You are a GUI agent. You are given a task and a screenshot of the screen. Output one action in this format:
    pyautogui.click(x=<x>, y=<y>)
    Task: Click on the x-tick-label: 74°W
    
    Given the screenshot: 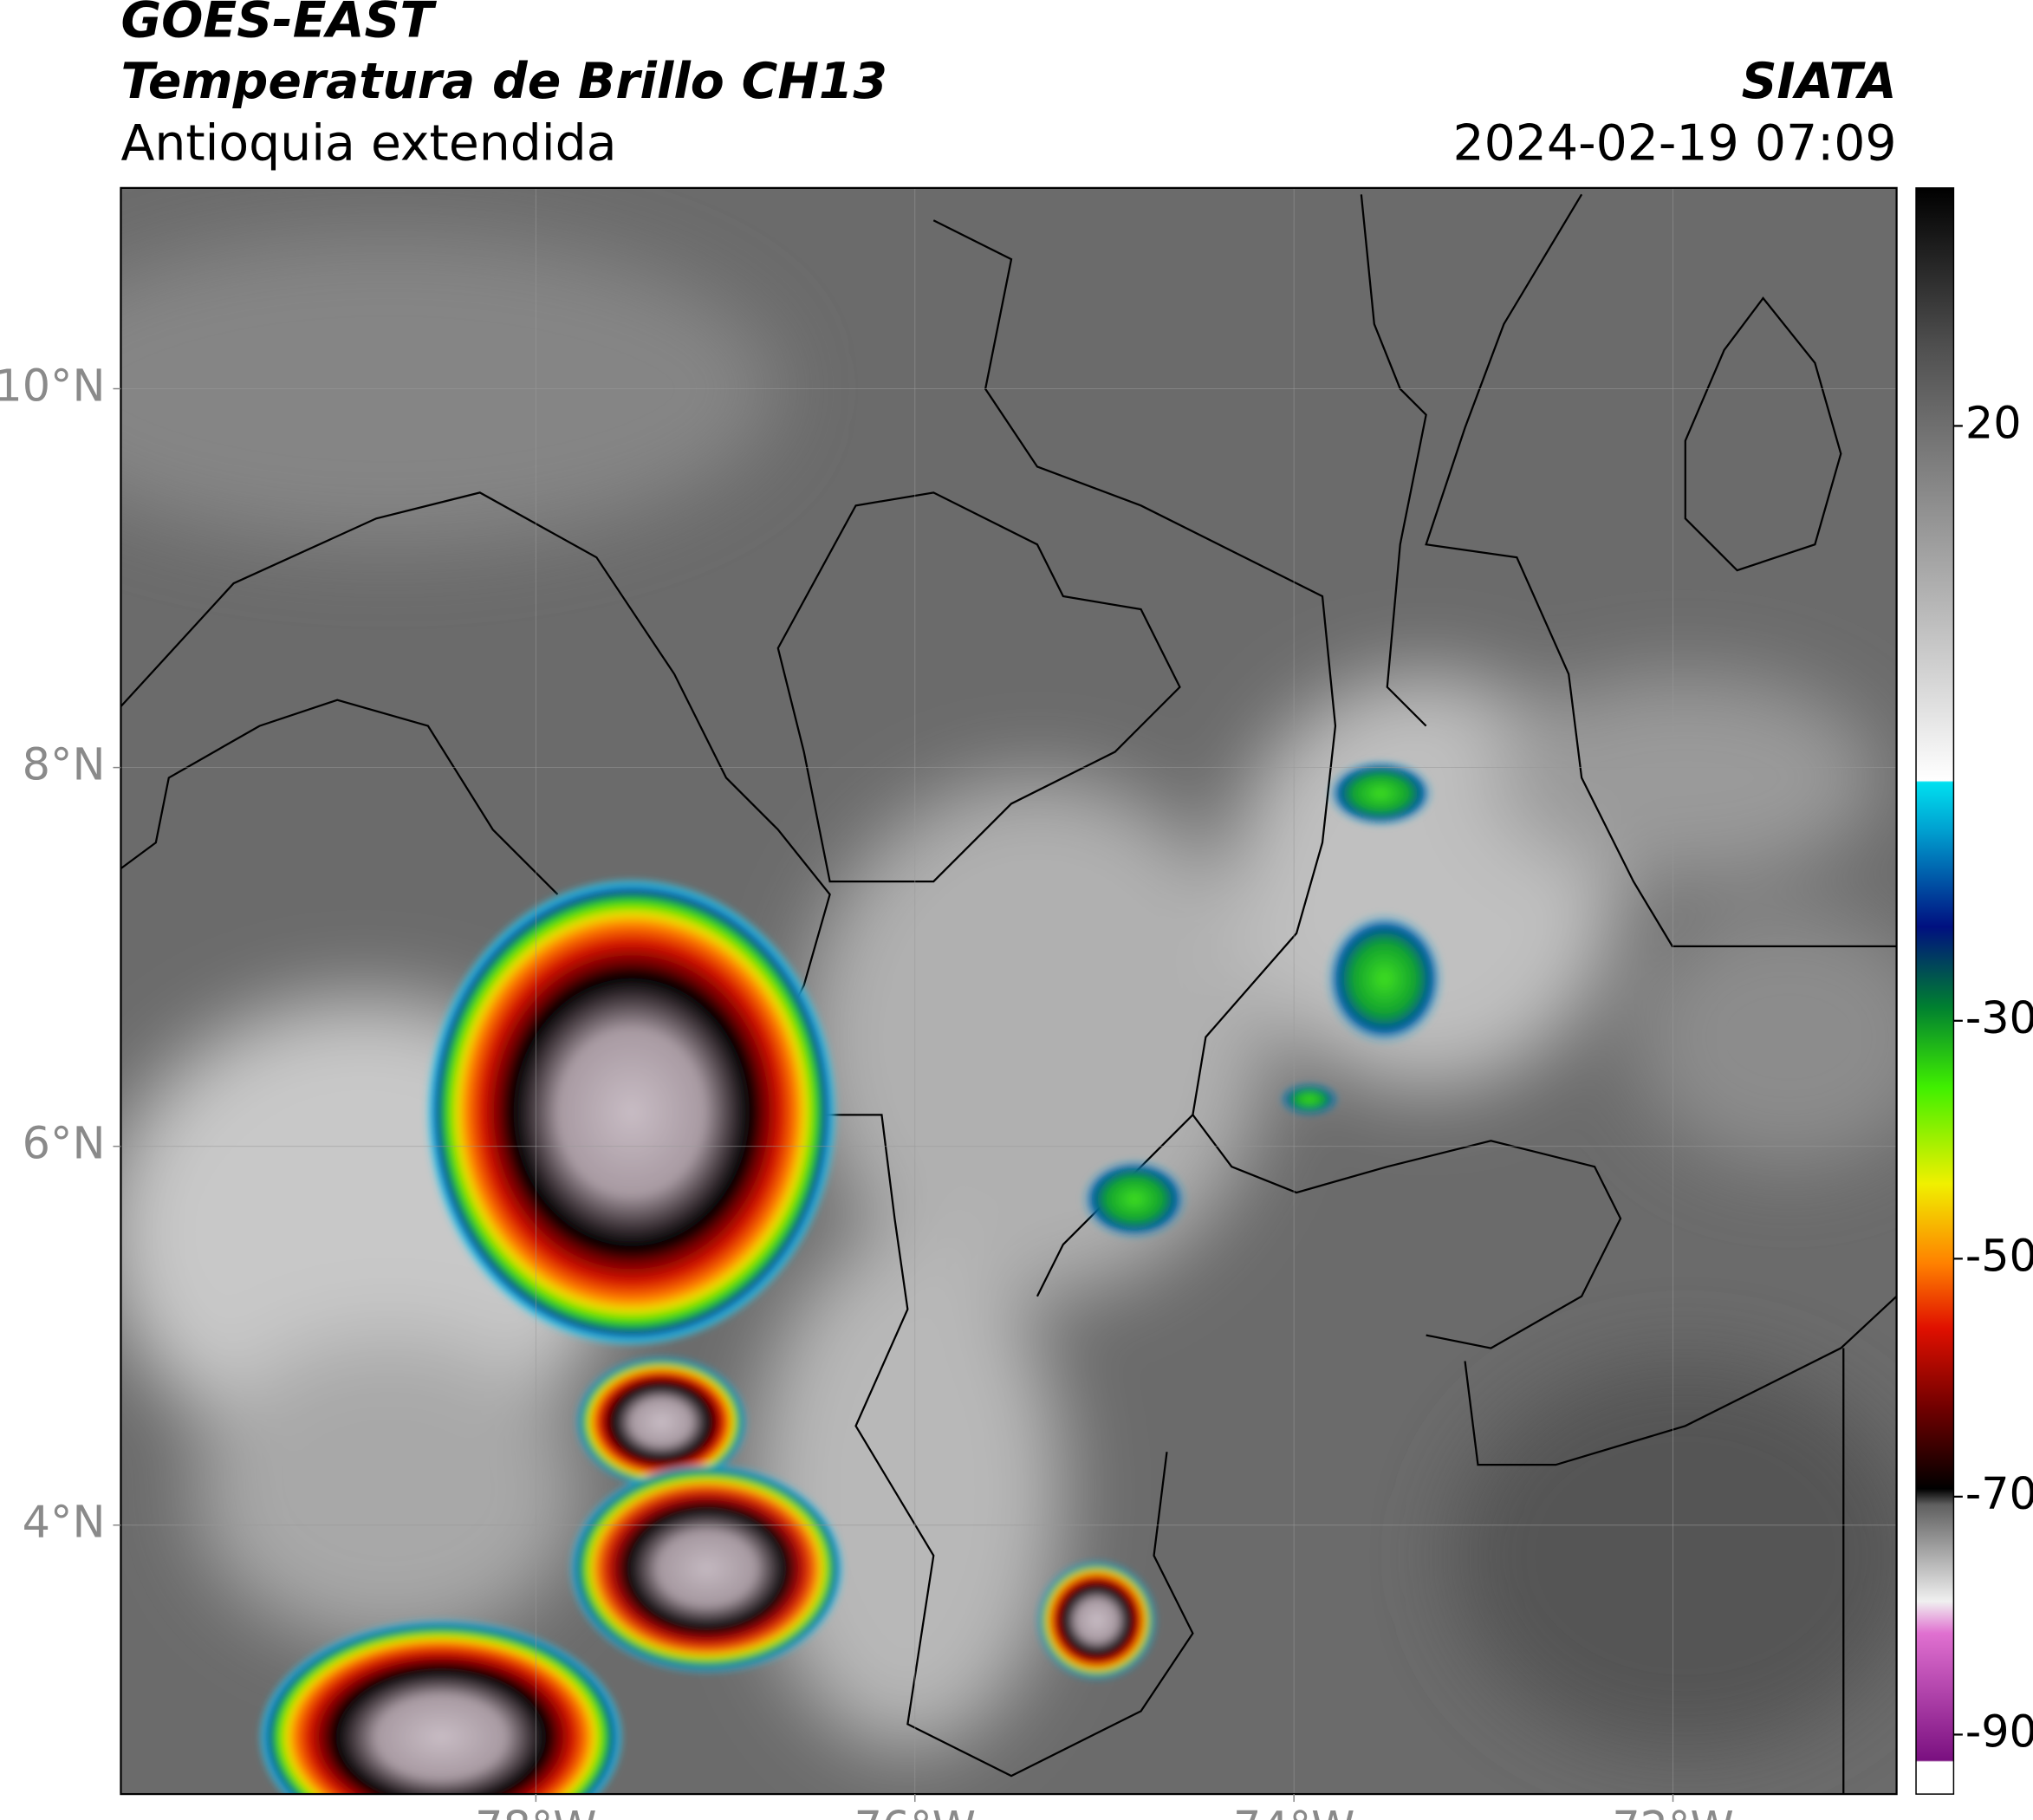 What is the action you would take?
    pyautogui.click(x=1293, y=1811)
    